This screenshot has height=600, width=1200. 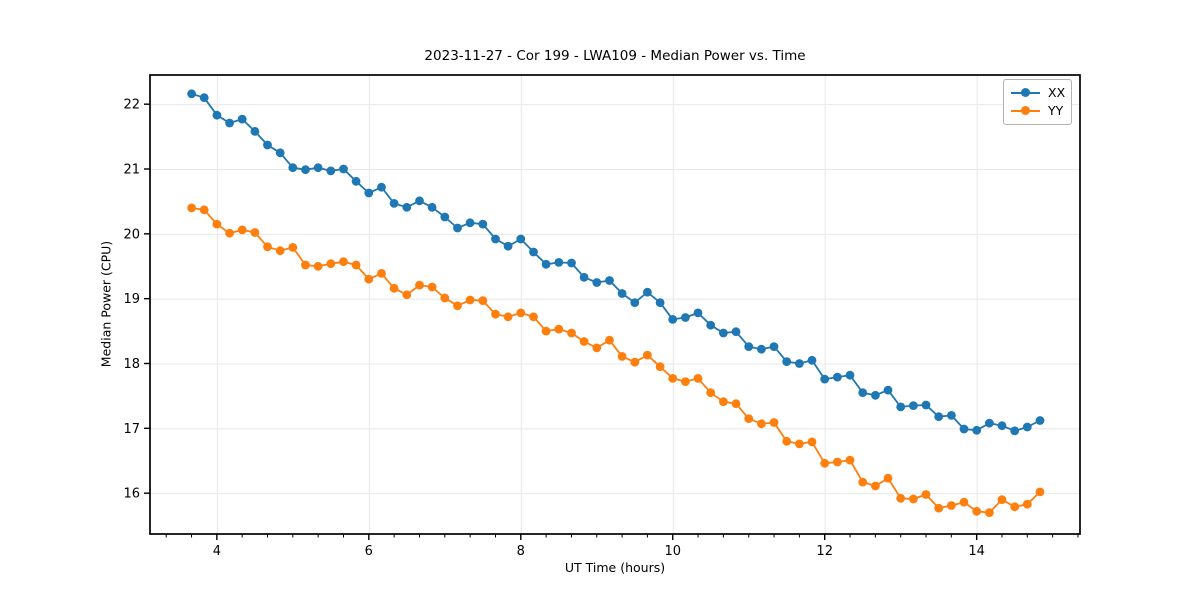 What do you see at coordinates (131, 234) in the screenshot?
I see `y-tick-label: 20` at bounding box center [131, 234].